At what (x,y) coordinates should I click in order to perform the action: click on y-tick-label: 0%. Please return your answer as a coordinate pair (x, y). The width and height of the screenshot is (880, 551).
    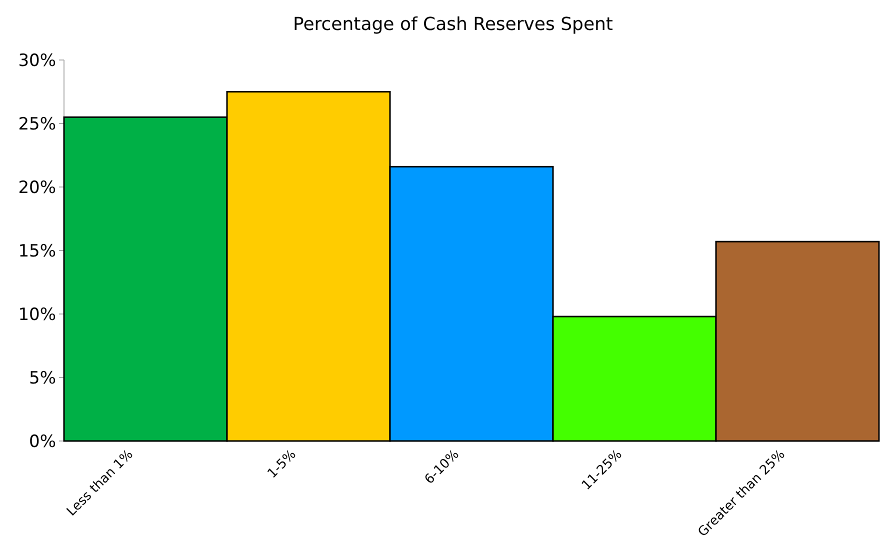
    Looking at the image, I should click on (42, 442).